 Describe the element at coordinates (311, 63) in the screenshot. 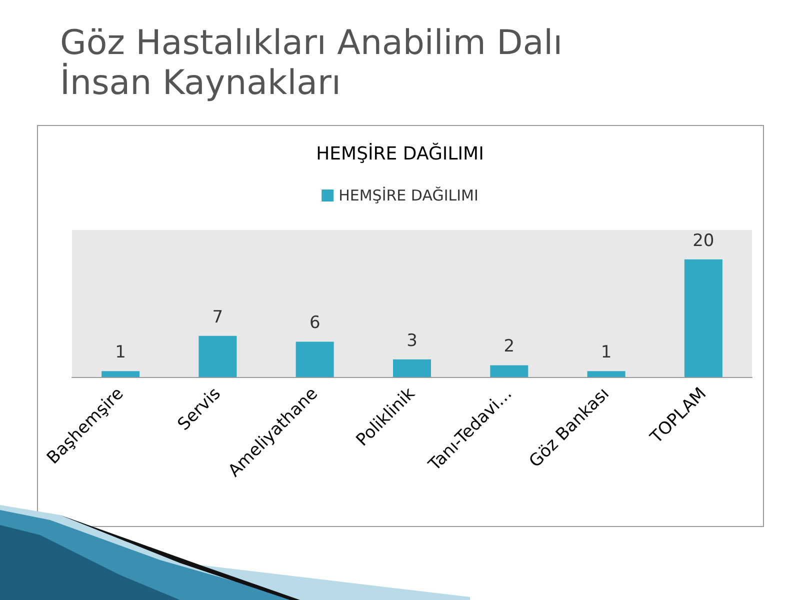

I see `chart-title: Göz Hastalıkları Anabilim Dalı İnsan Kaynakları` at that location.